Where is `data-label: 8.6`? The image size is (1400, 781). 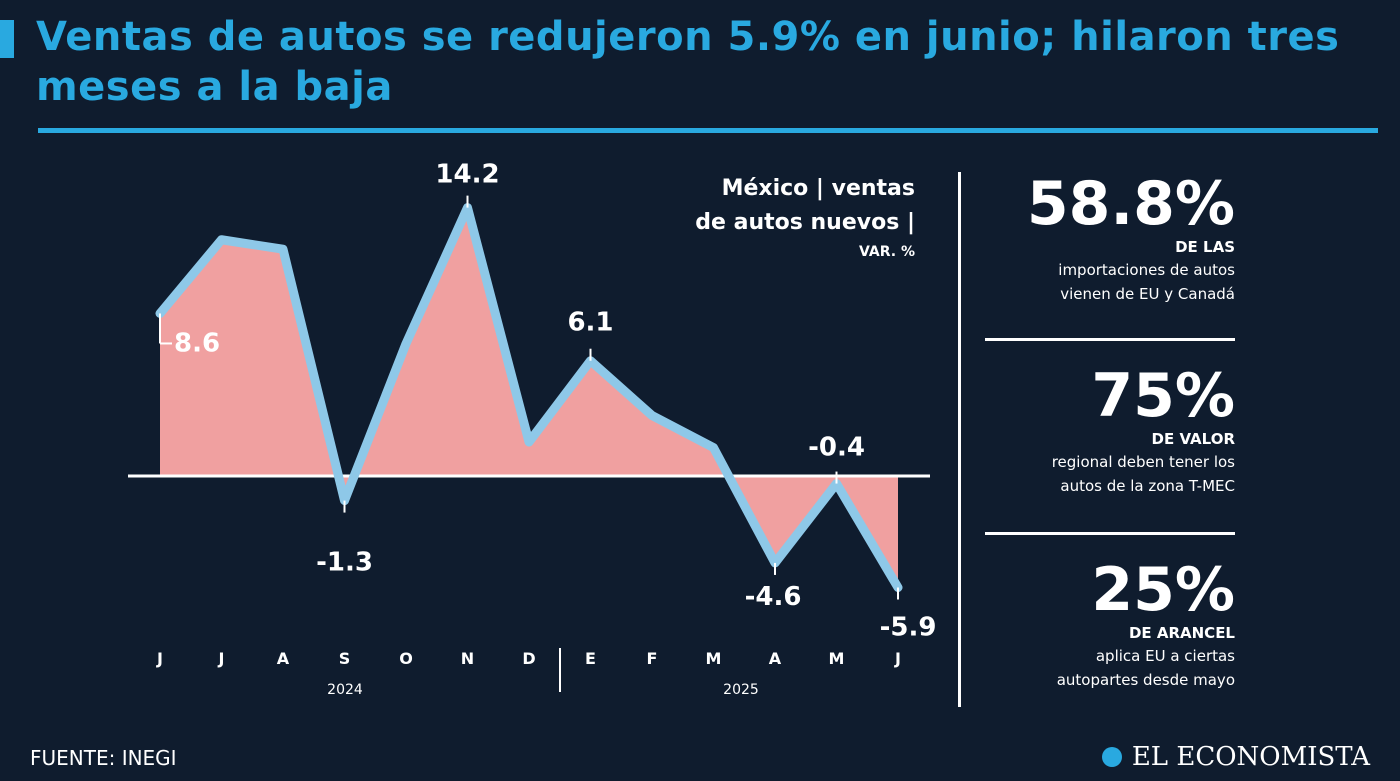
data-label: 8.6 is located at coordinates (197, 343).